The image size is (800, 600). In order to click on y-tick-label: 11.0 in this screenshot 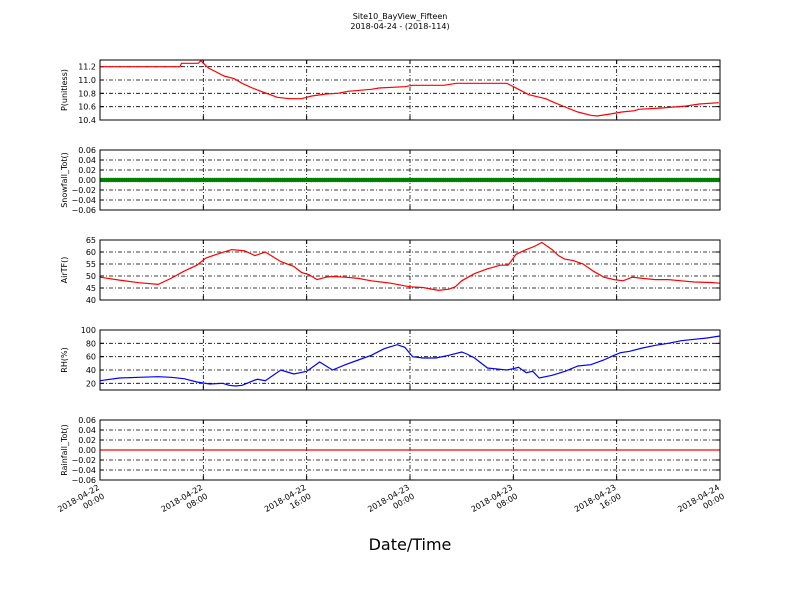, I will do `click(87, 80)`.